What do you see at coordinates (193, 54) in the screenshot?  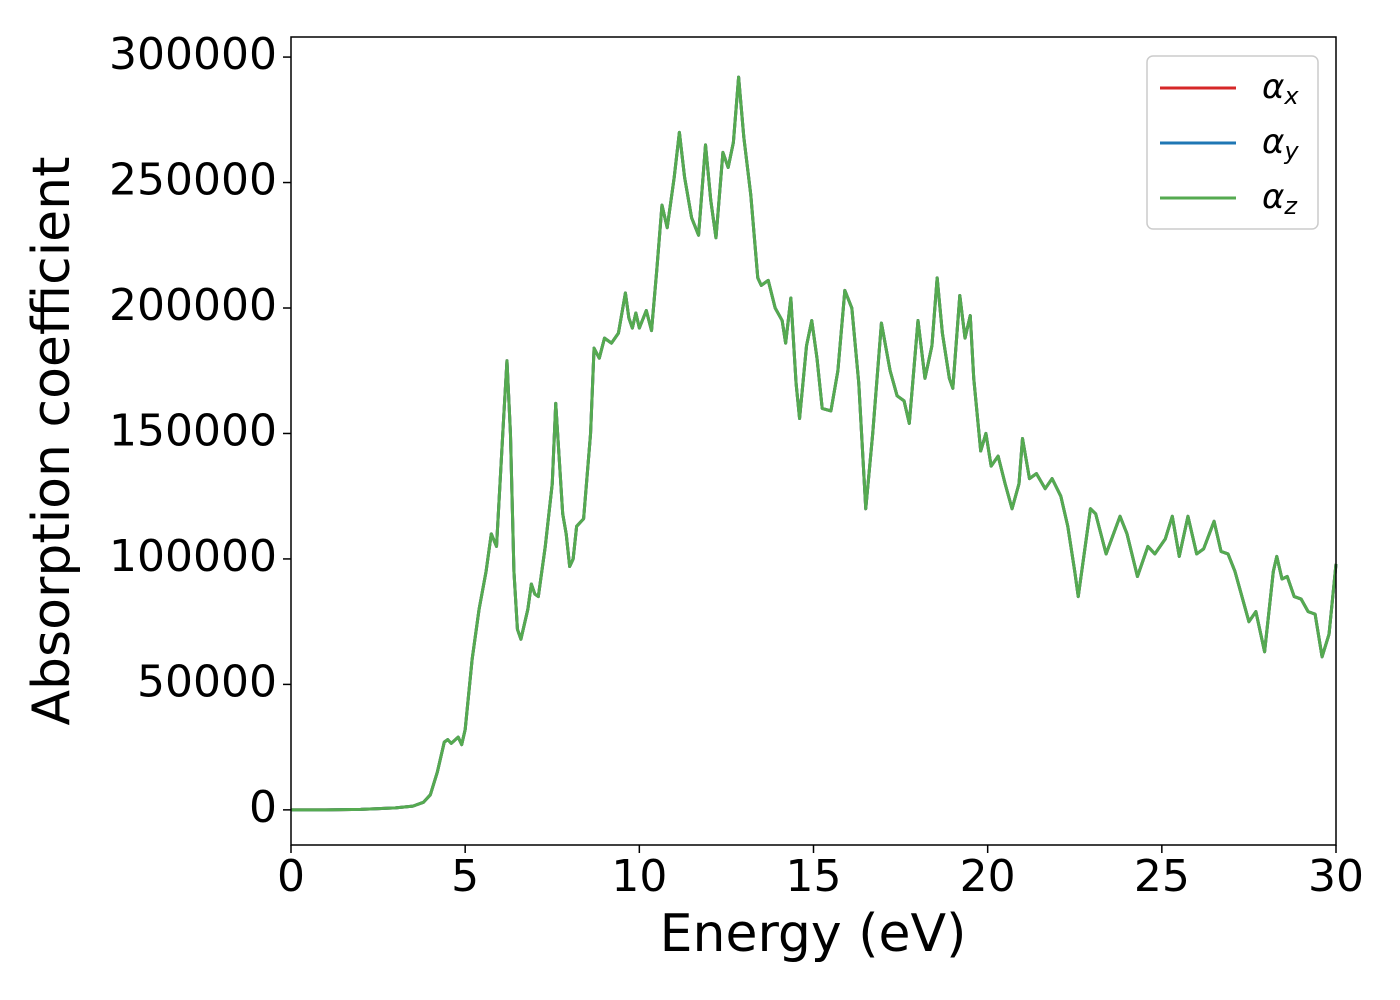 I see `y-tick-label: 300000` at bounding box center [193, 54].